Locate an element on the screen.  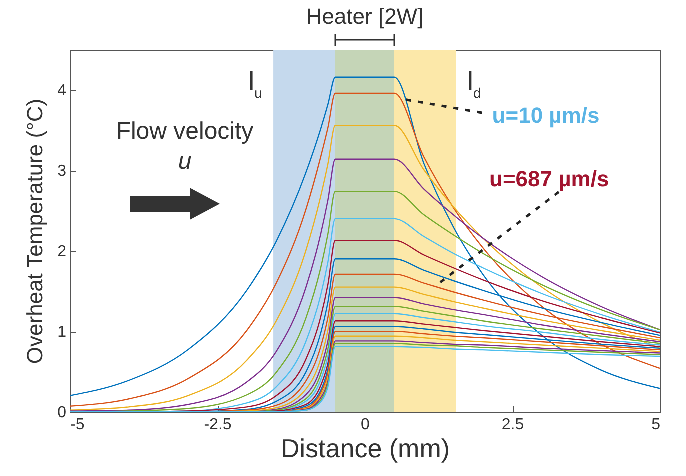
annotation: Flow velocity is located at coordinates (185, 131).